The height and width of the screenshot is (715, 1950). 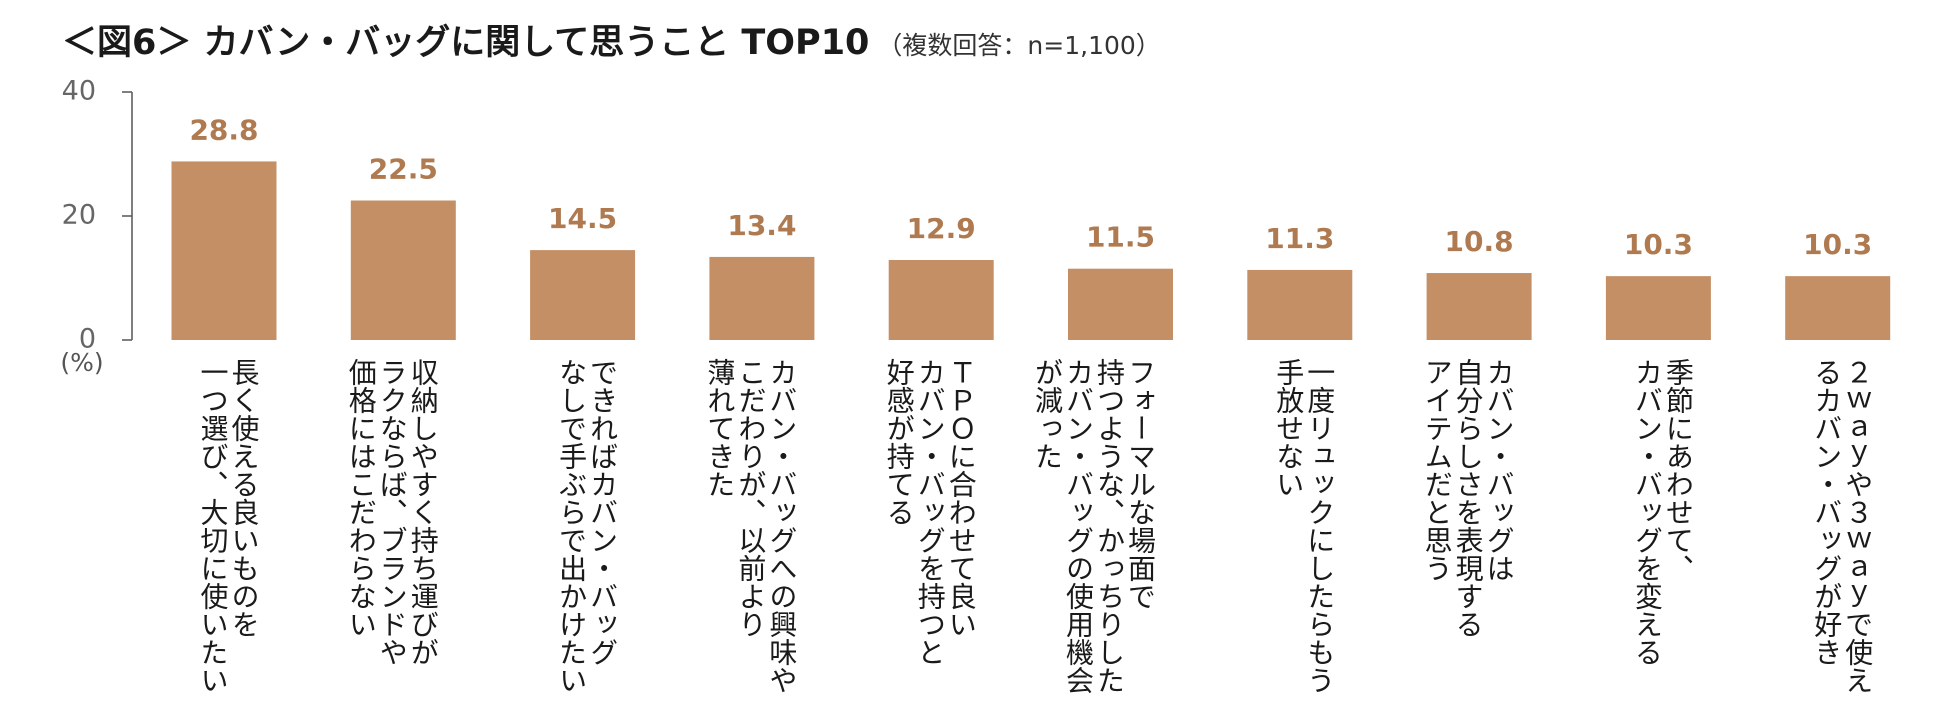 I want to click on category-label: 一つ選び、大切に使いたい, so click(x=213, y=526).